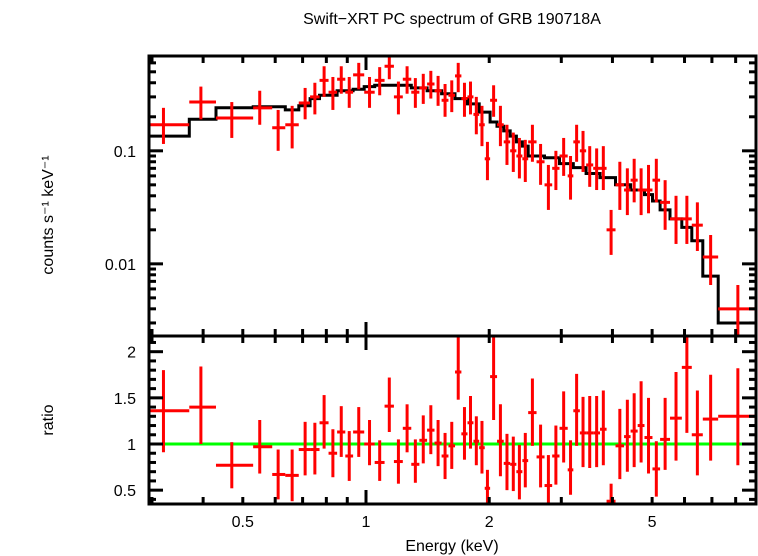  Describe the element at coordinates (452, 19) in the screenshot. I see `chart-title: Swift−XRT PC spectrum of GRB 190718A` at that location.